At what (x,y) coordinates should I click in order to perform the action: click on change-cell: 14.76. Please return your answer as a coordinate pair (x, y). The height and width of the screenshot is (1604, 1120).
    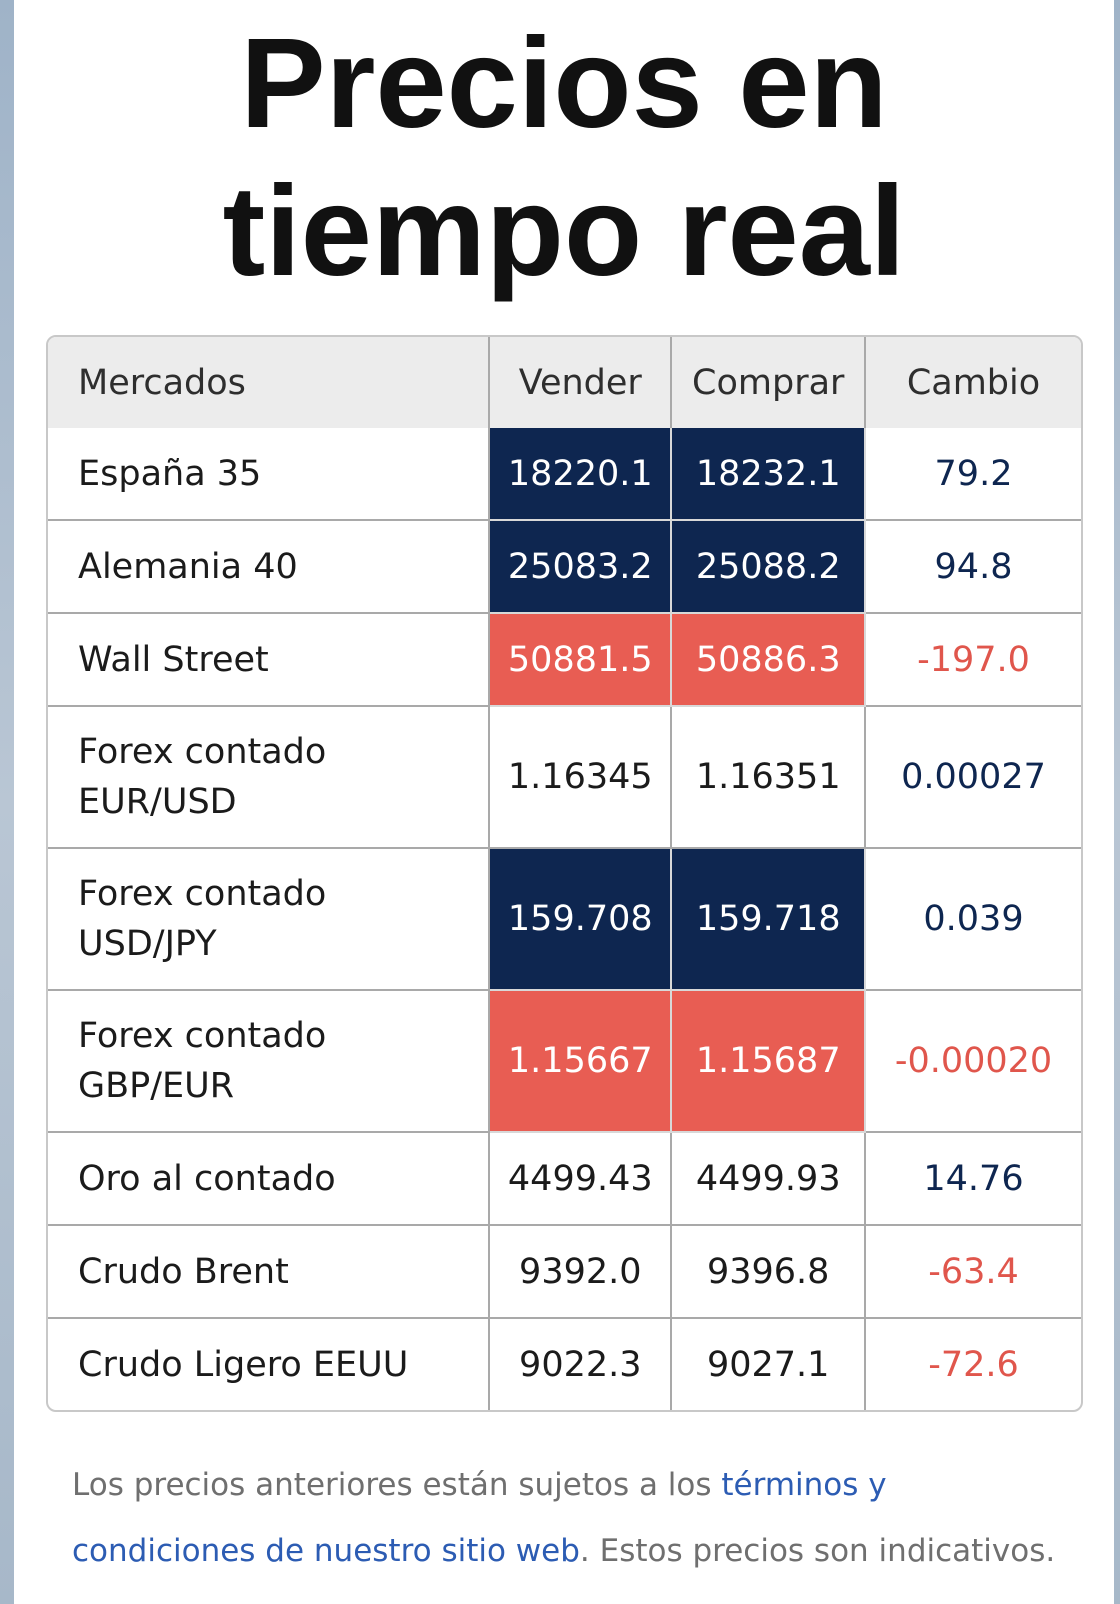
    Looking at the image, I should click on (972, 1178).